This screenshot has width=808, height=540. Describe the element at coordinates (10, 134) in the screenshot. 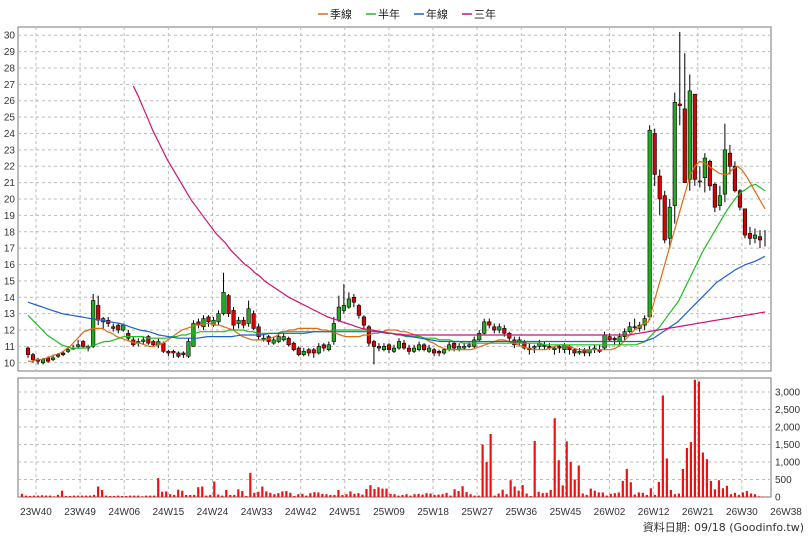

I see `price-y-tick-label: 24` at that location.